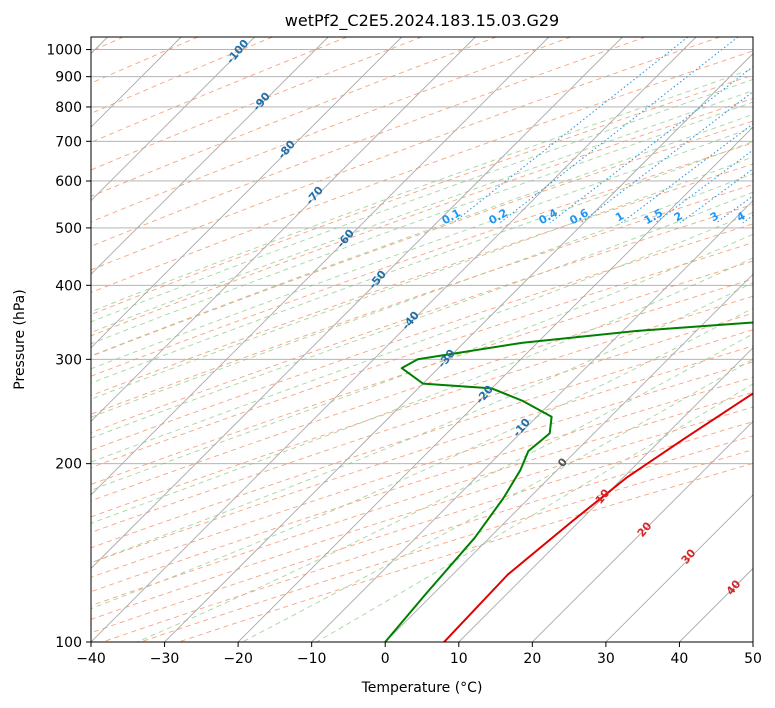  Describe the element at coordinates (238, 659) in the screenshot. I see `x-tick-label: −20` at that location.